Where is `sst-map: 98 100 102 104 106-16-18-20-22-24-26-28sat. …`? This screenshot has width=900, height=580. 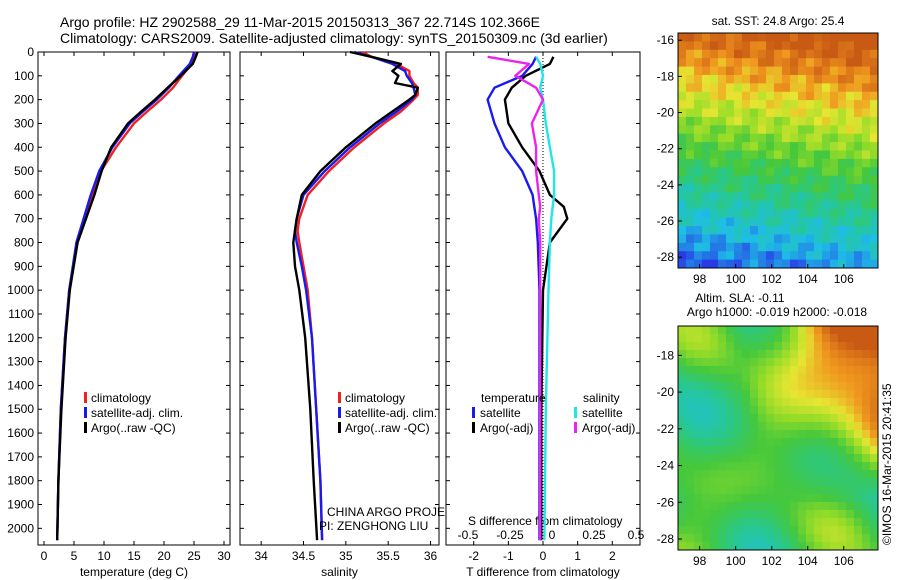
sst-map: 98 100 102 104 106-16-18-20-22-24-26-28sat. … is located at coordinates (768, 150).